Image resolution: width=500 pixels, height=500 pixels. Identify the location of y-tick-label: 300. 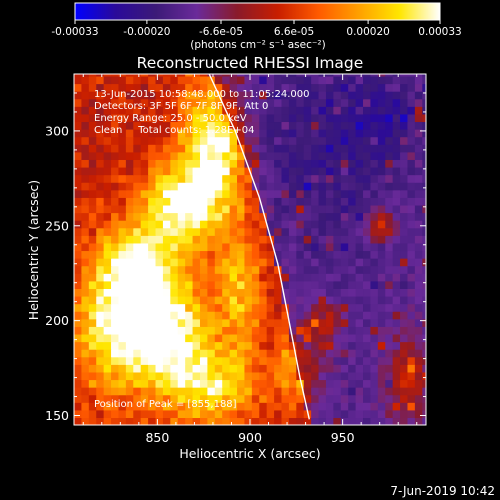
(57, 130).